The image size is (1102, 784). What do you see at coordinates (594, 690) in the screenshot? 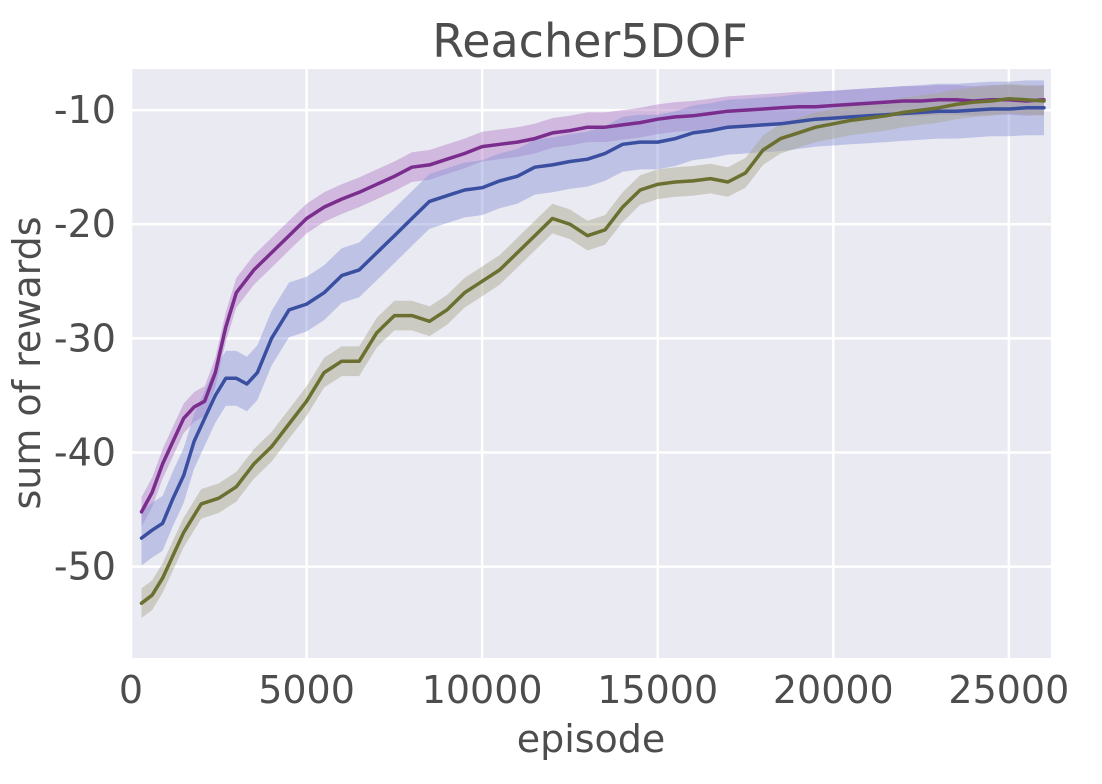
I see `x-axis-ticks: 0 5000 10000 15000 20000 25000` at bounding box center [594, 690].